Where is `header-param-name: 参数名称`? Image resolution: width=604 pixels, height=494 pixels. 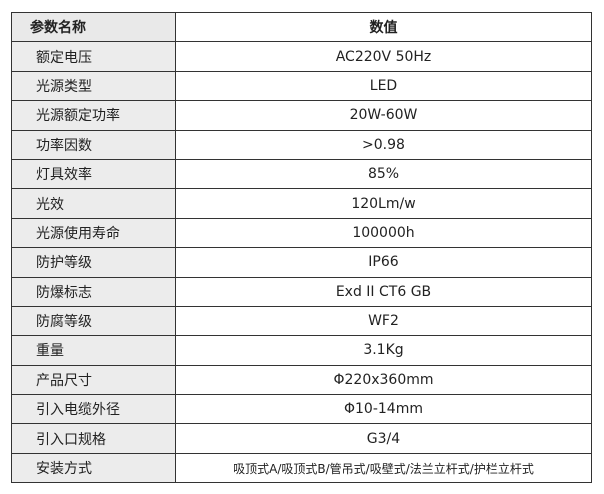
header-param-name: 参数名称 is located at coordinates (93, 27).